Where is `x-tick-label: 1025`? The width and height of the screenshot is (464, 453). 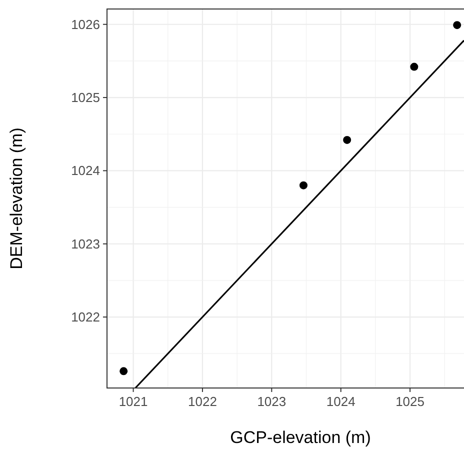
x-tick-label: 1025 is located at coordinates (410, 401).